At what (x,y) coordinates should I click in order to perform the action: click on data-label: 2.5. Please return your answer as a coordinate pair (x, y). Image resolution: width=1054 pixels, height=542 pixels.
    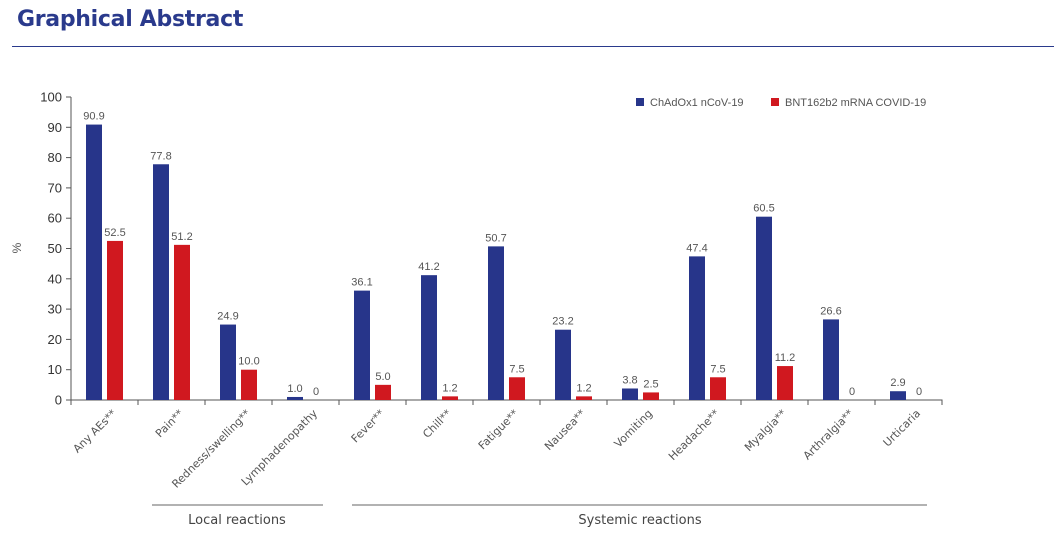
    Looking at the image, I should click on (650, 384).